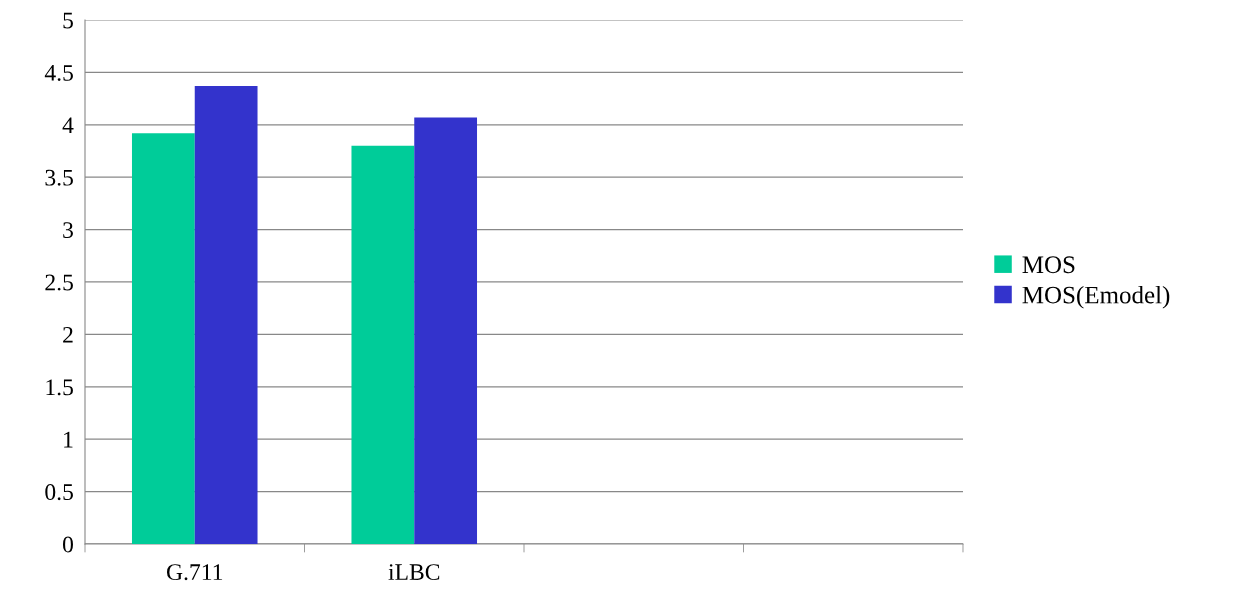 The width and height of the screenshot is (1233, 604). I want to click on y-tick-label: 4.5, so click(58, 73).